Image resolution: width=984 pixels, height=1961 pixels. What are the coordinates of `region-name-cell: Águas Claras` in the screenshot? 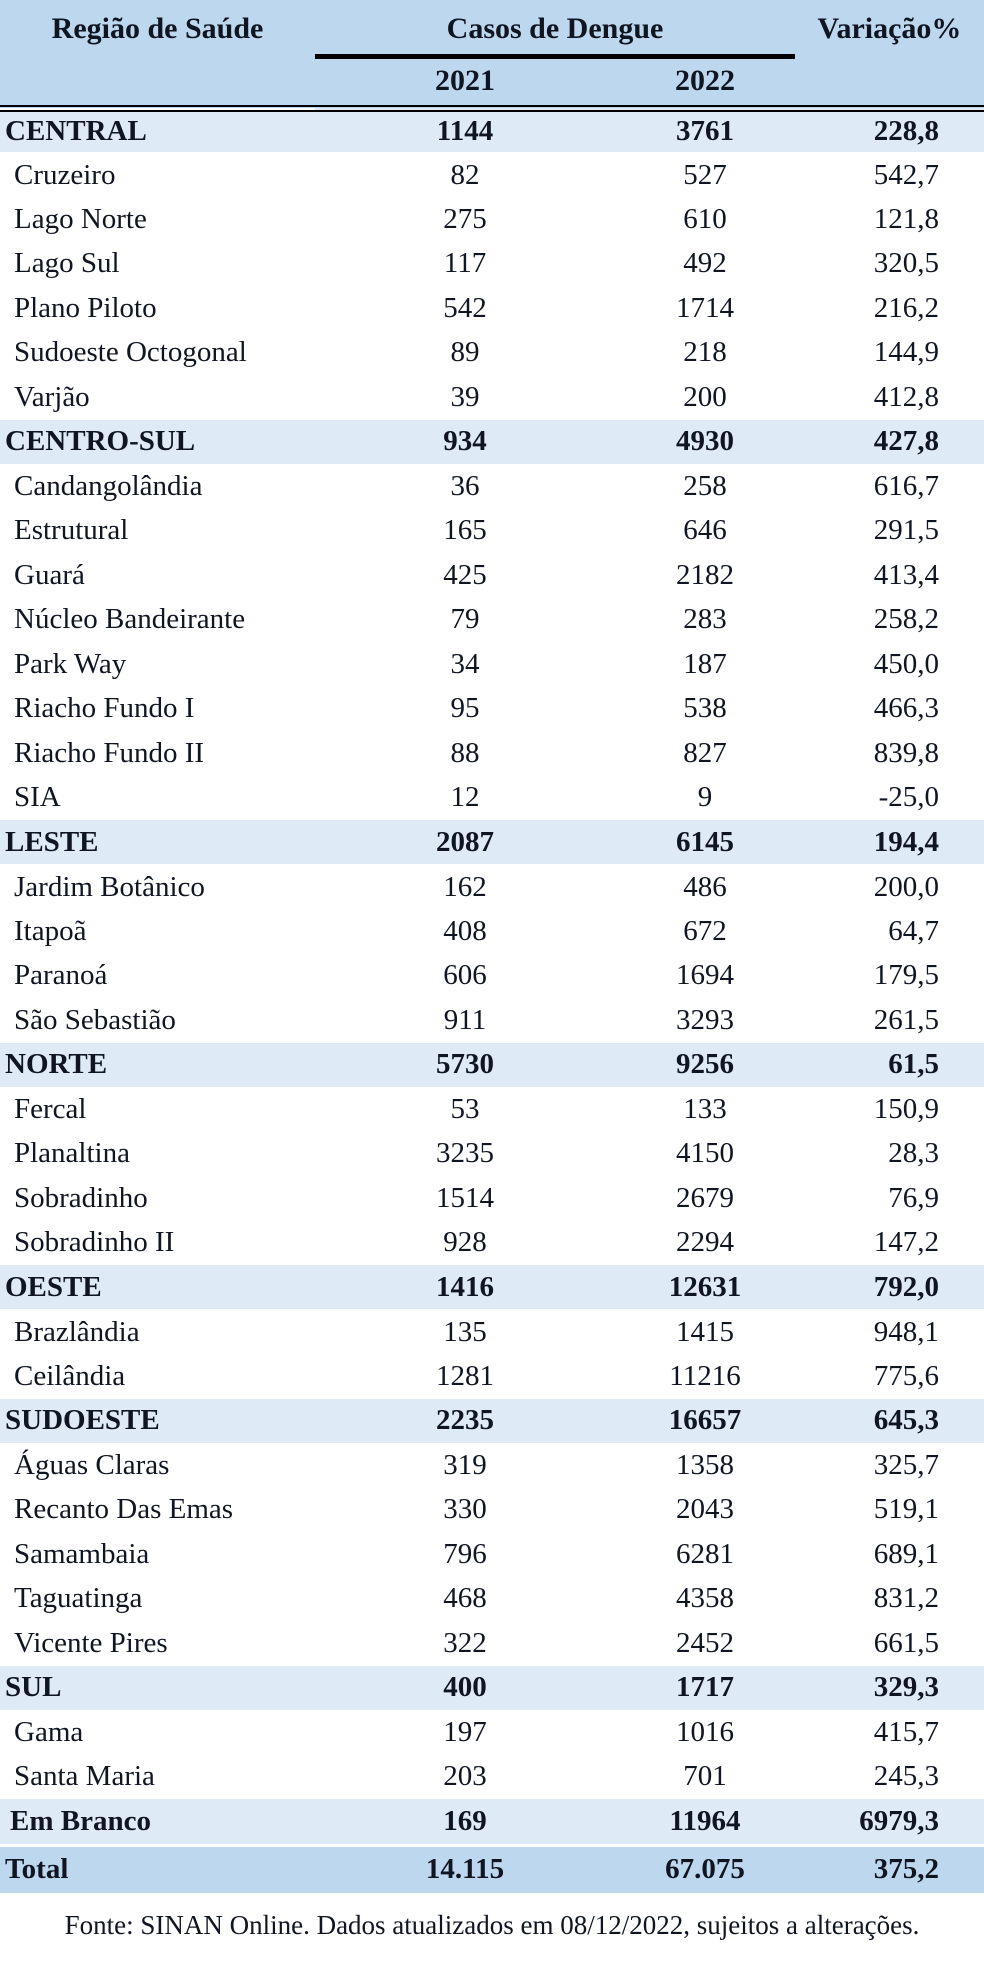 It's located at (157, 1465).